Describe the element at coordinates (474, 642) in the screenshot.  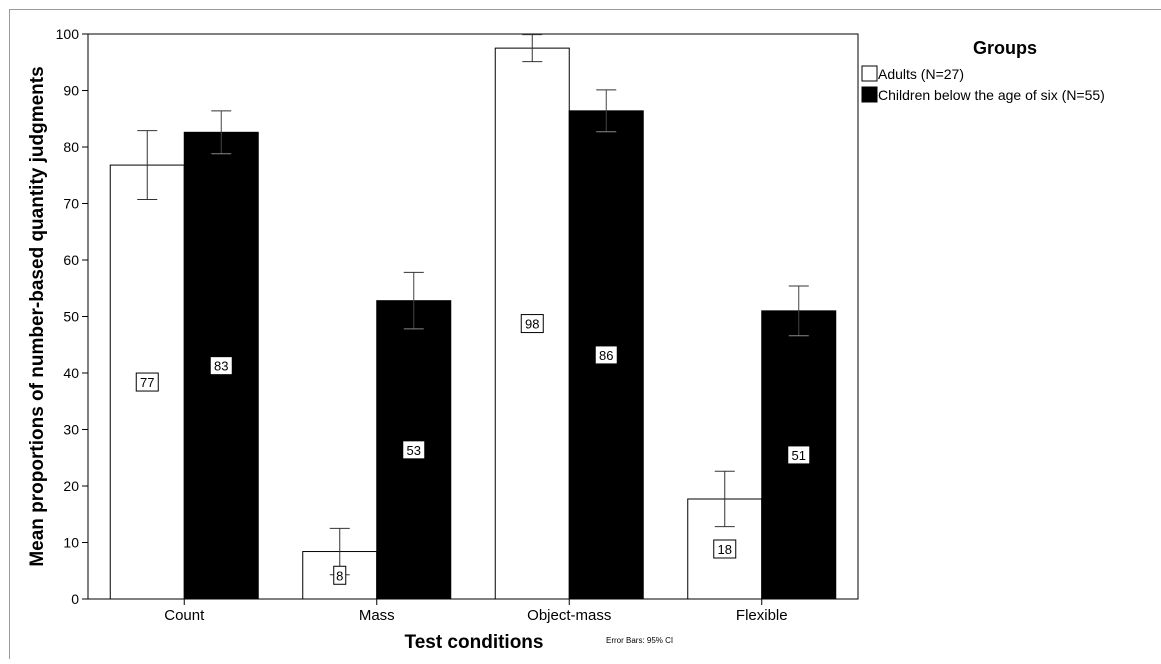
I see `x-axis-title: Test conditions` at that location.